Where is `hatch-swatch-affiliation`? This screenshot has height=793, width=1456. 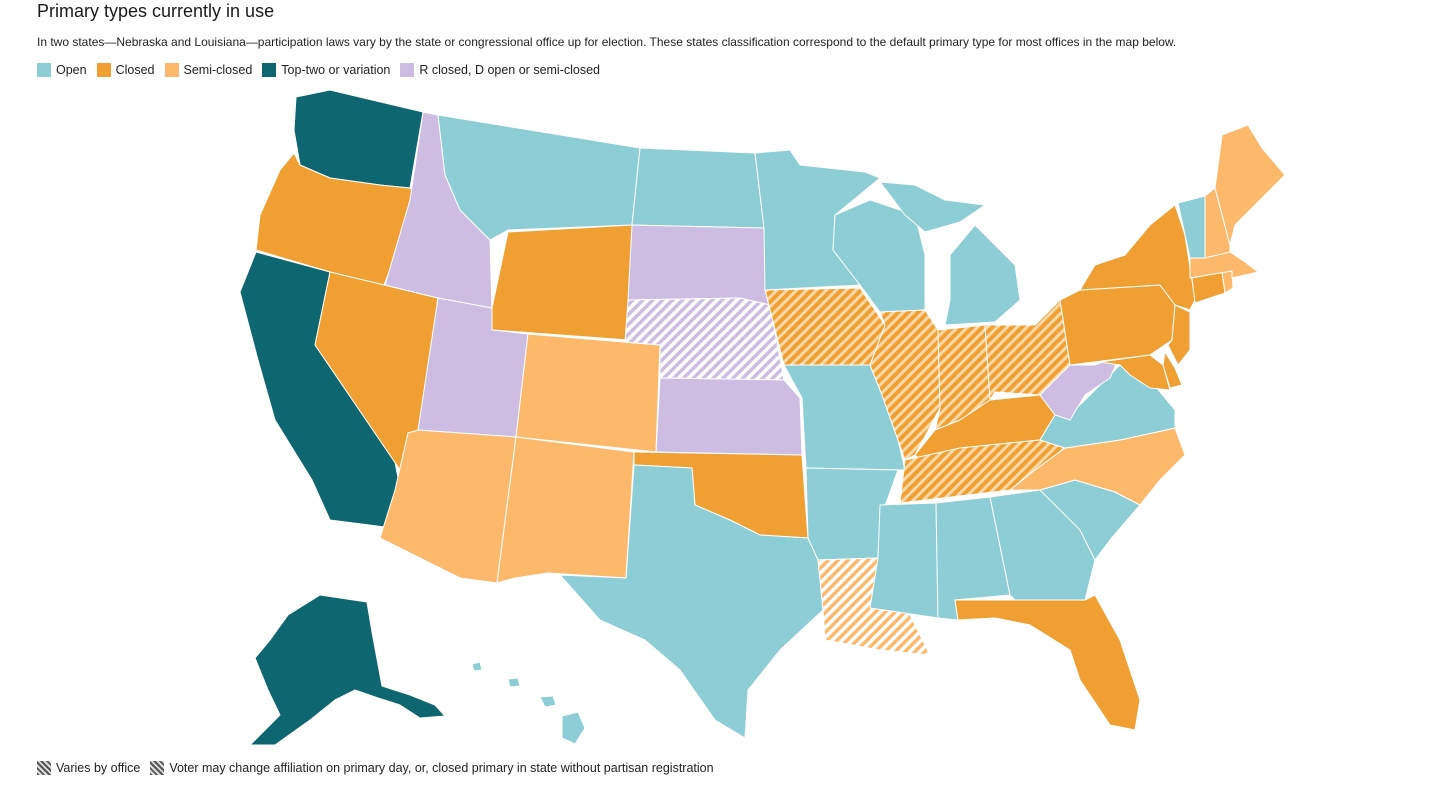 hatch-swatch-affiliation is located at coordinates (157, 768).